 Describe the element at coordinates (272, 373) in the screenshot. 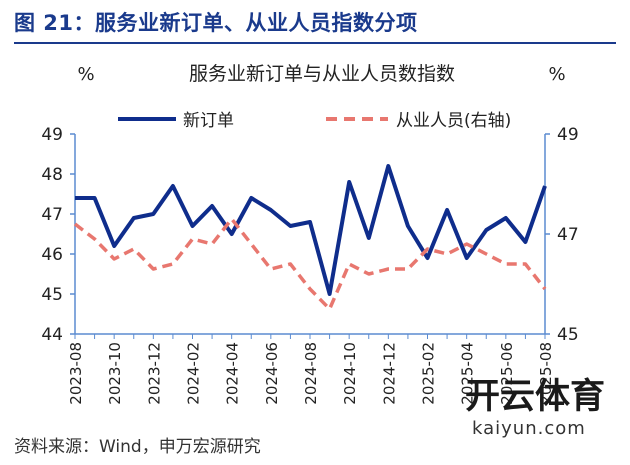

I see `x-tick-label: 2024-06` at that location.